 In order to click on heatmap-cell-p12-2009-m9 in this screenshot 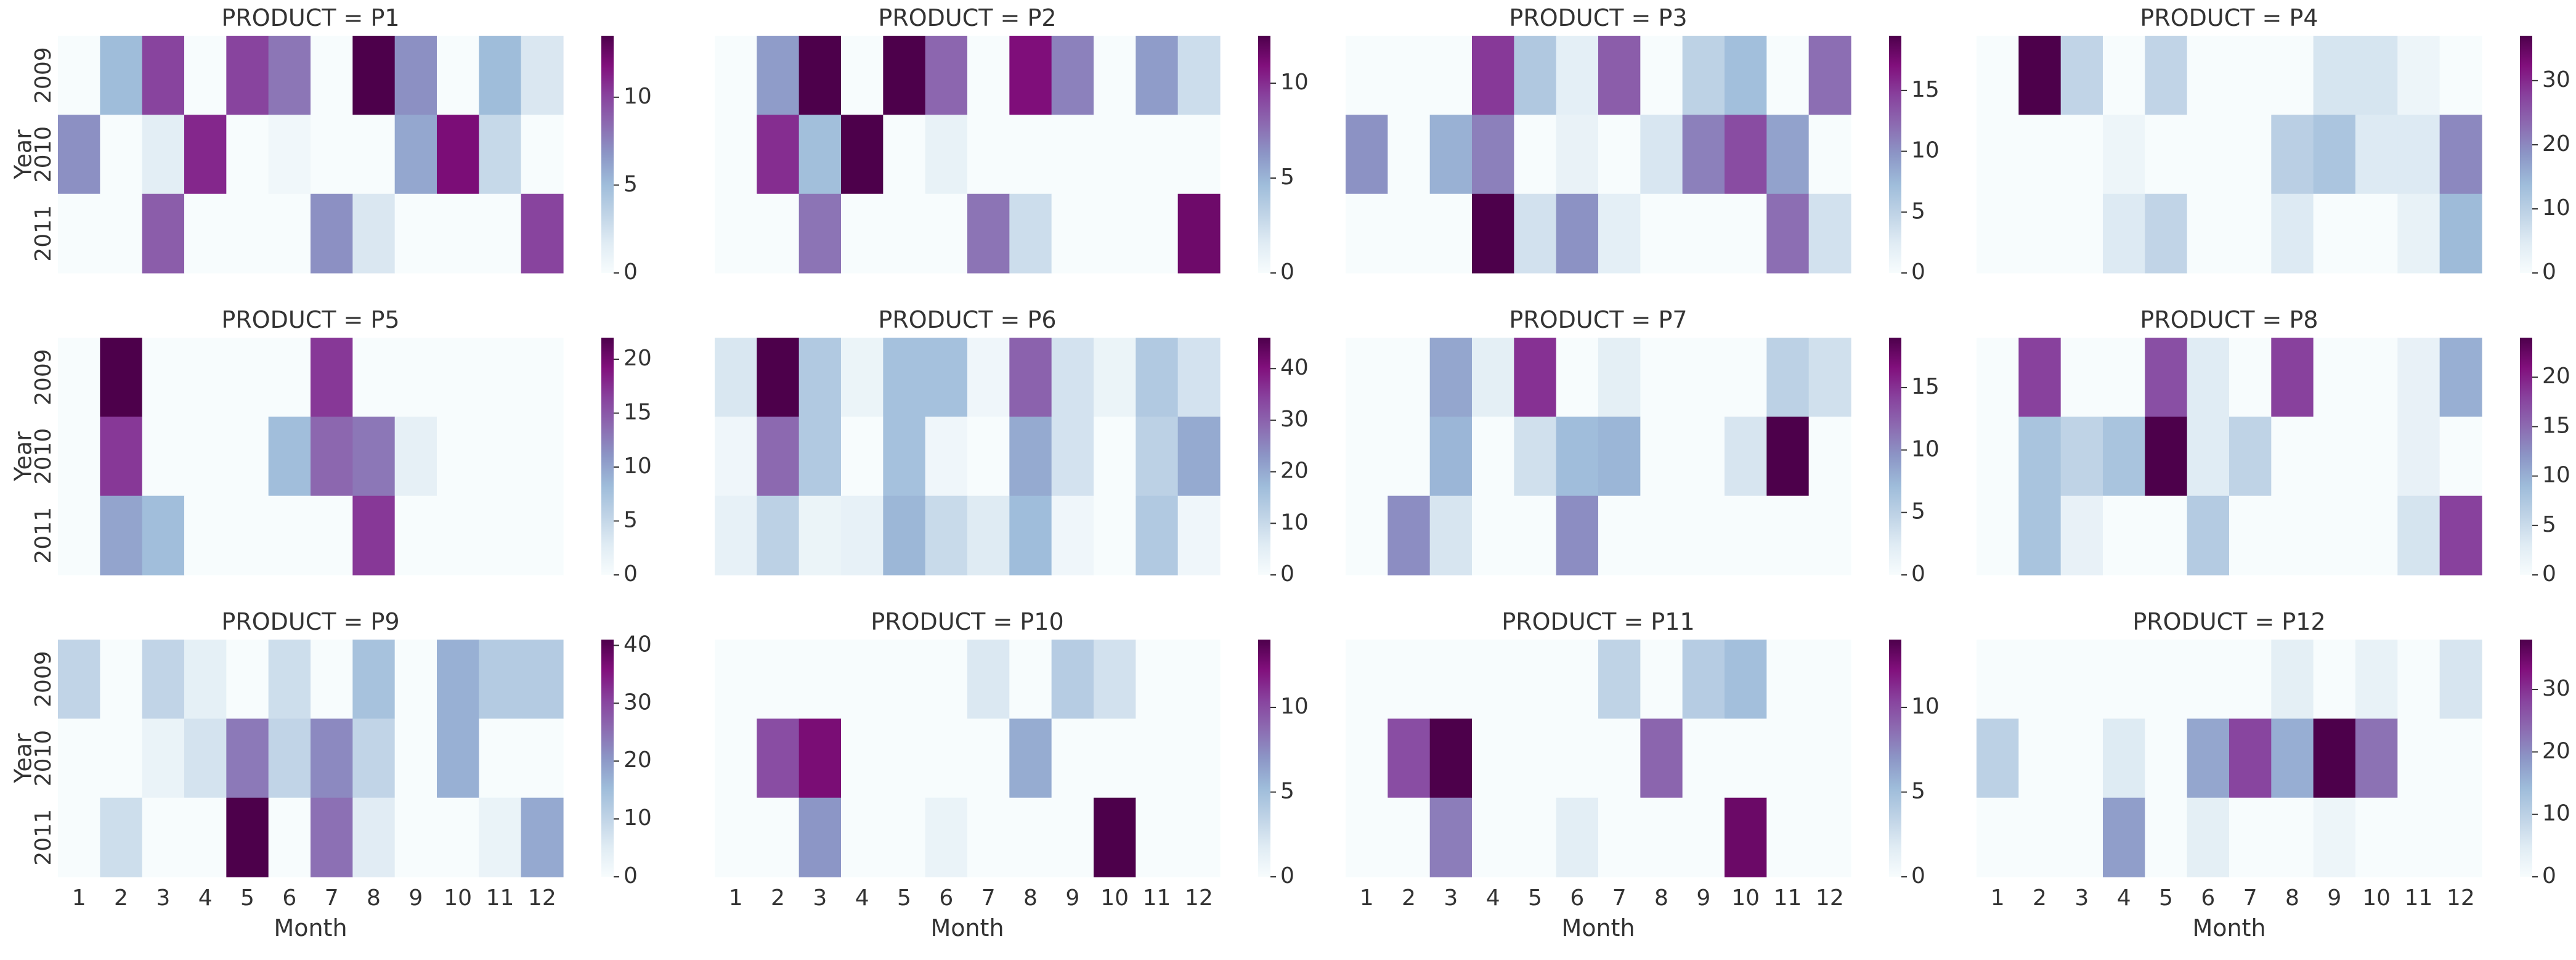, I will do `click(2334, 679)`.